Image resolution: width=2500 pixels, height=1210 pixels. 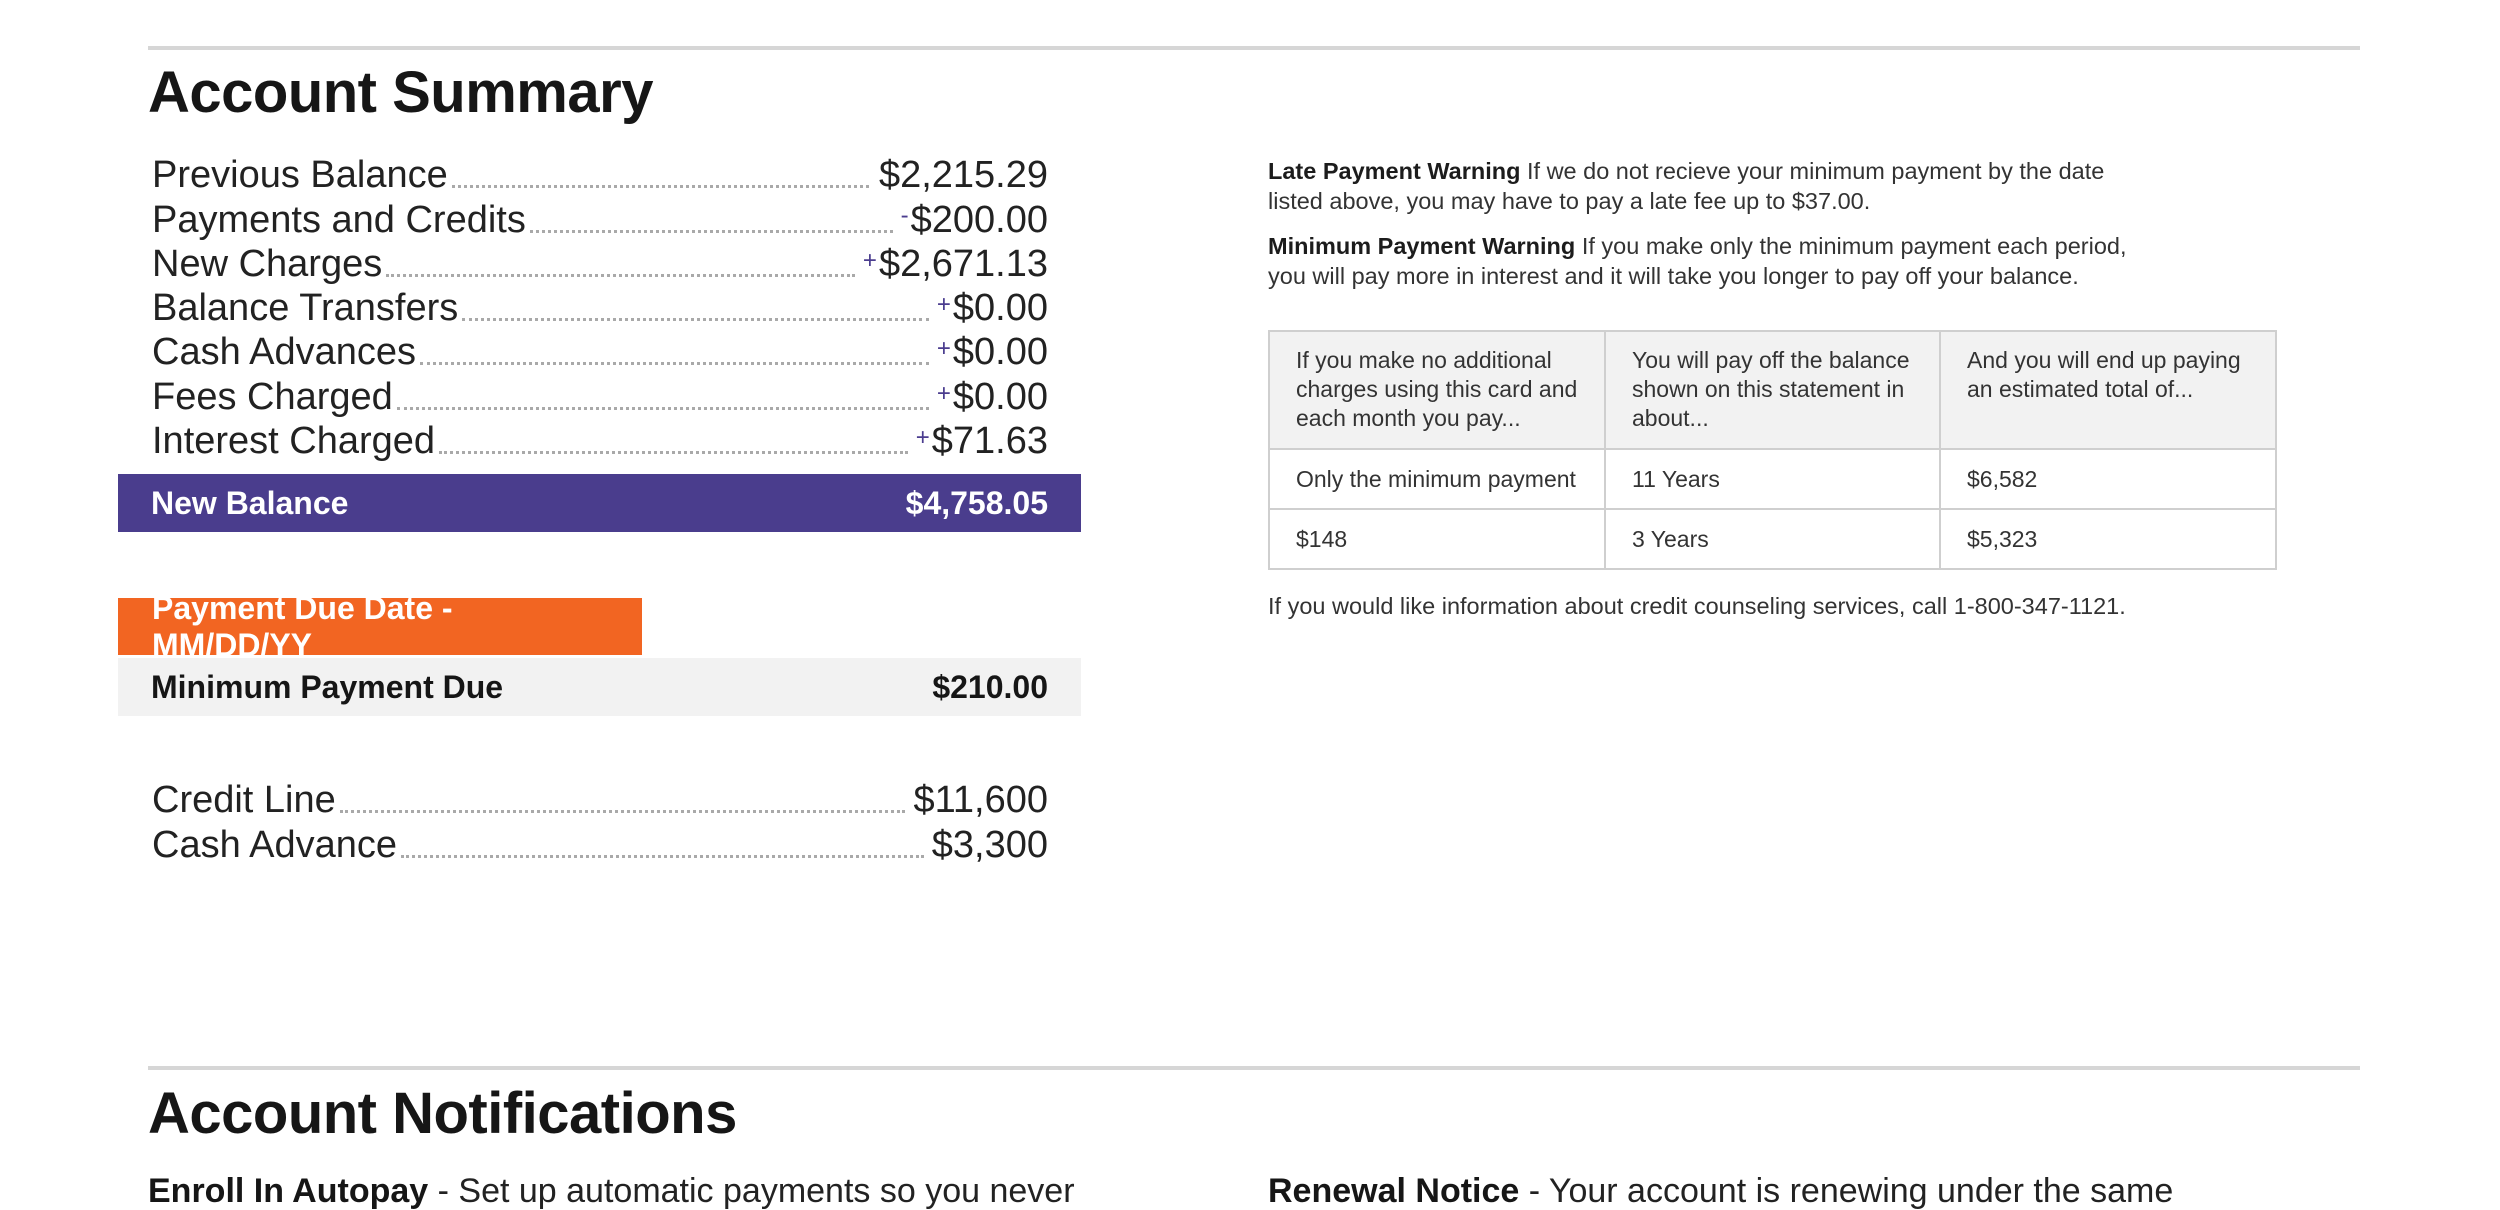 What do you see at coordinates (1437, 539) in the screenshot?
I see `payoff-cell: $148` at bounding box center [1437, 539].